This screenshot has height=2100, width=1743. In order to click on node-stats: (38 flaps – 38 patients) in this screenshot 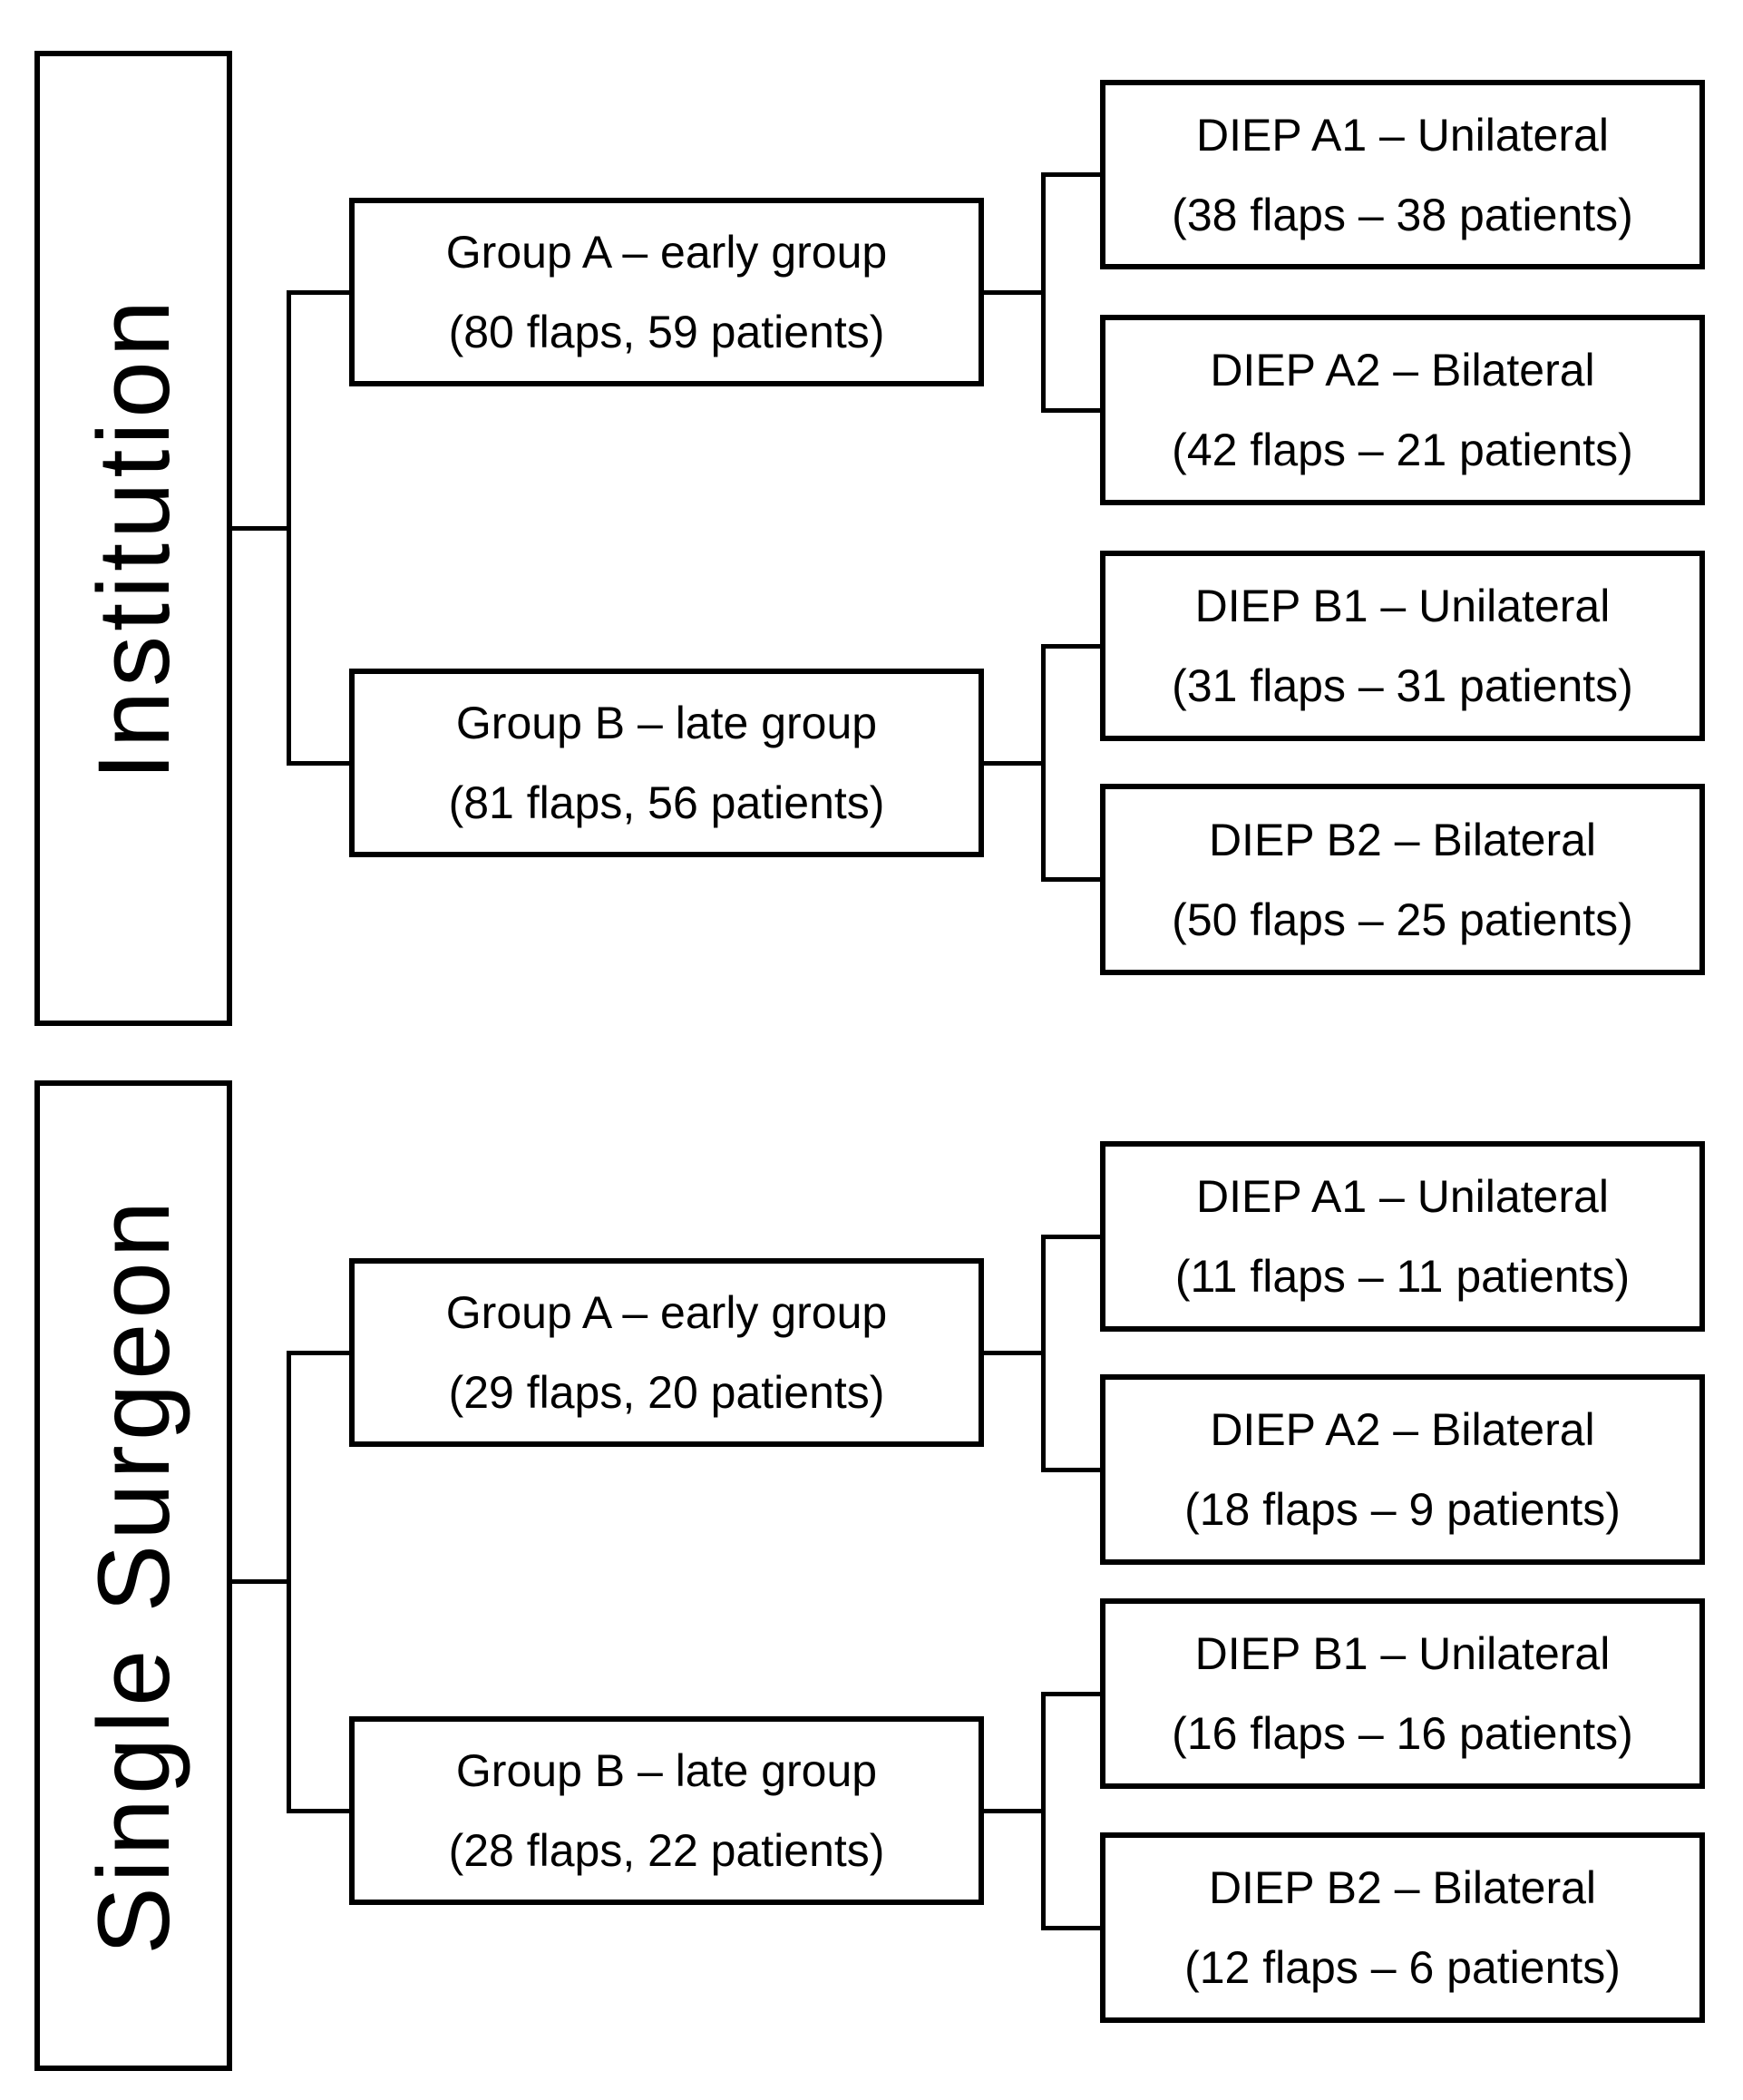, I will do `click(1402, 214)`.